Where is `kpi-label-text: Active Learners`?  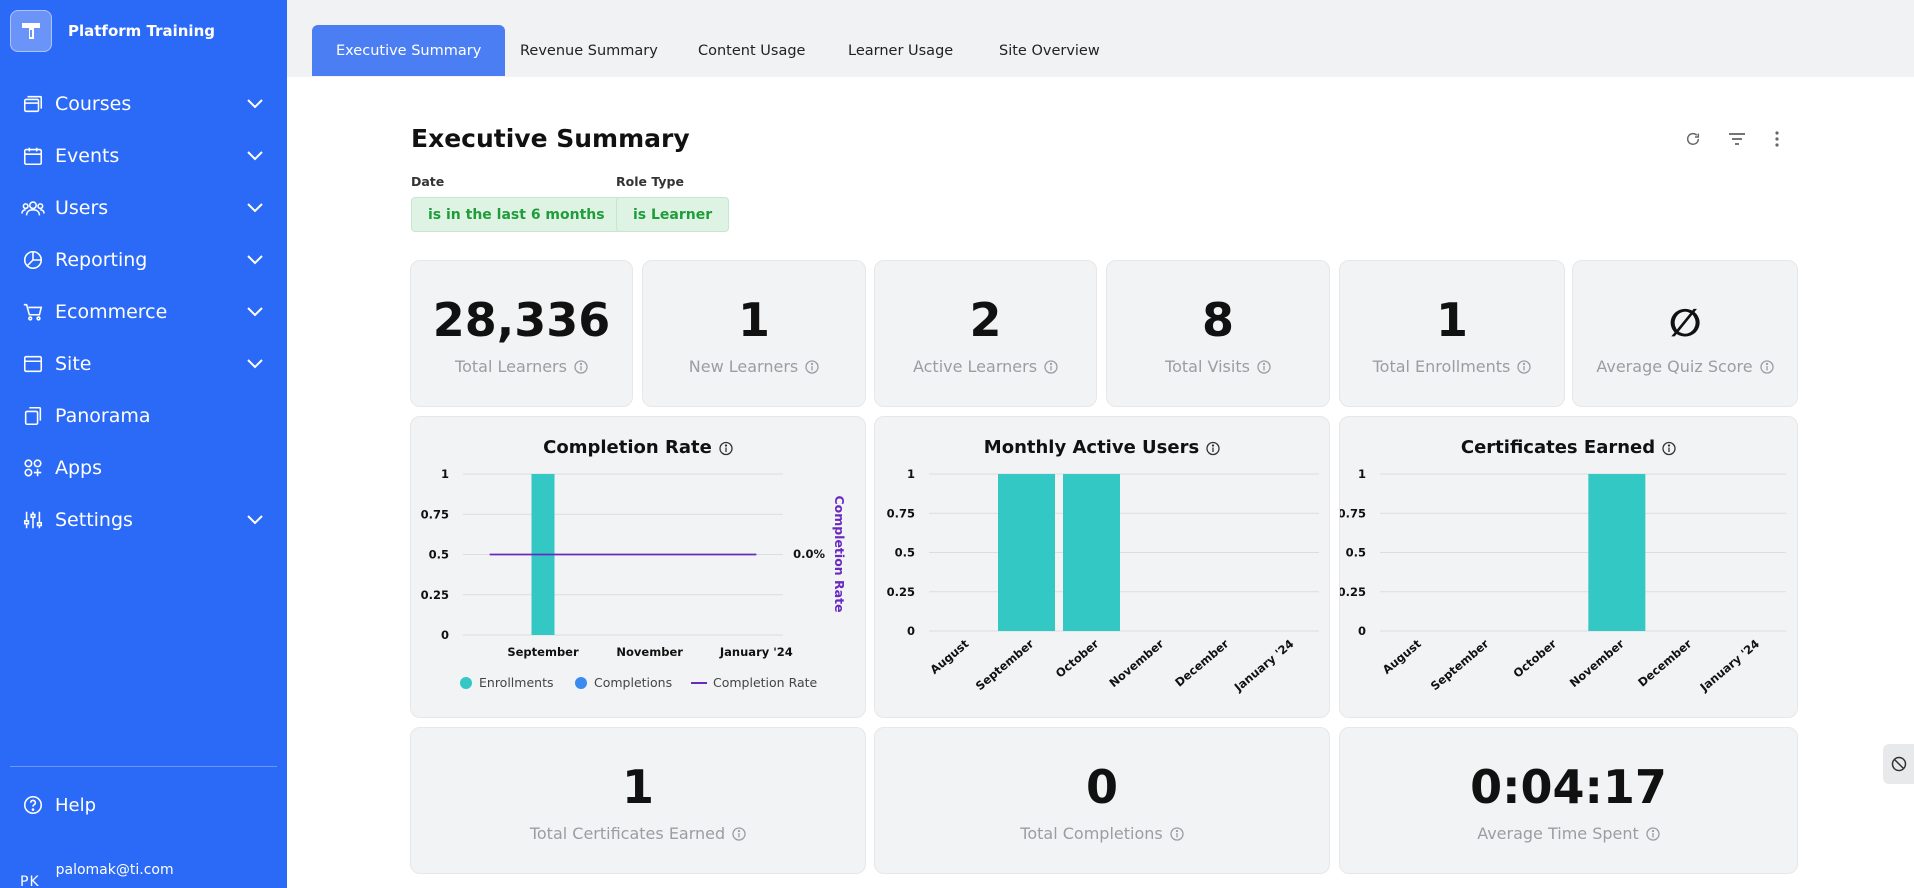 kpi-label-text: Active Learners is located at coordinates (975, 366).